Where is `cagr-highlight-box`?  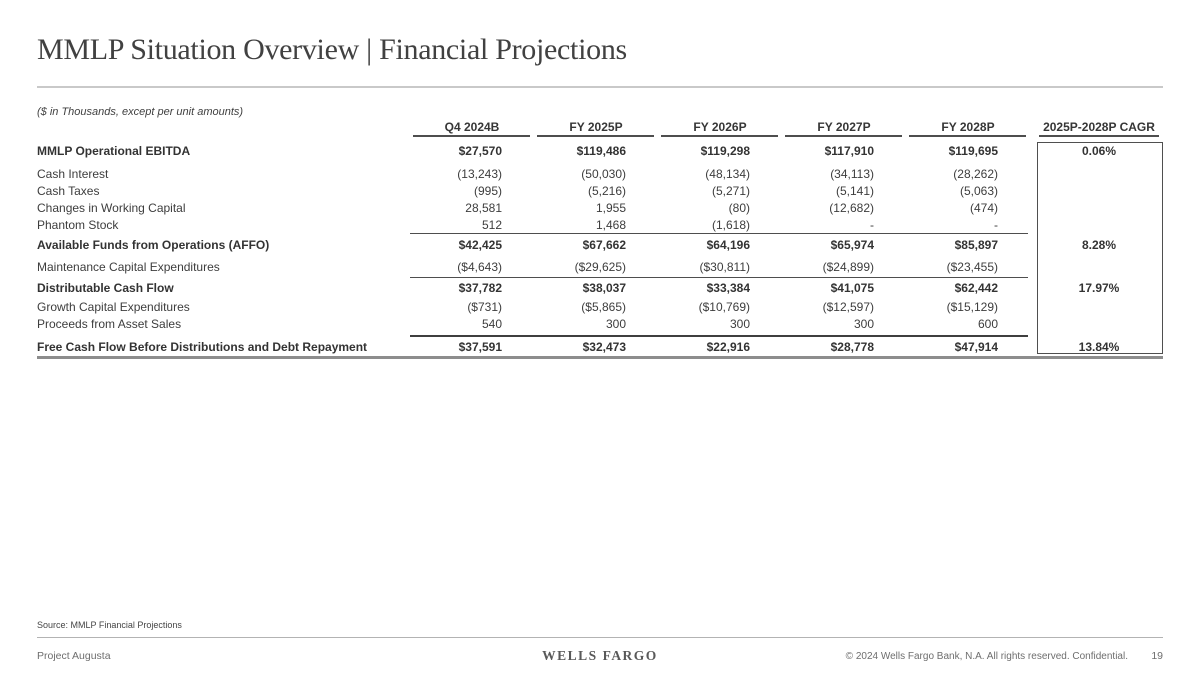 cagr-highlight-box is located at coordinates (1100, 248).